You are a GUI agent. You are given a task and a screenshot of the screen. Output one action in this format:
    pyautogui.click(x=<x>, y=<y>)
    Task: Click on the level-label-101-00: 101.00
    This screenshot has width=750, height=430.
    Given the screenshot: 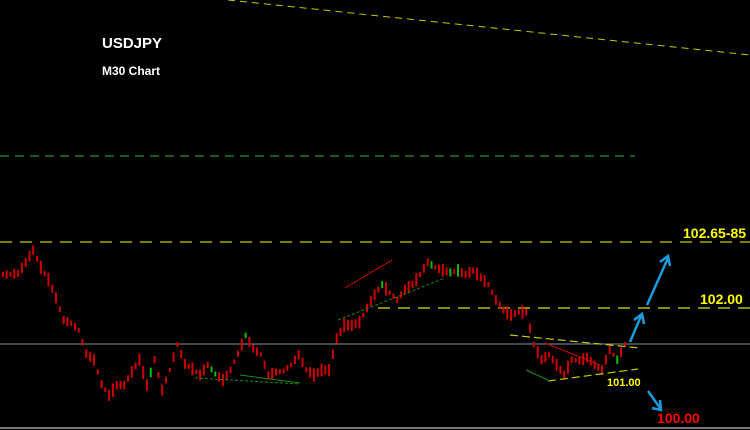 What is the action you would take?
    pyautogui.click(x=624, y=383)
    